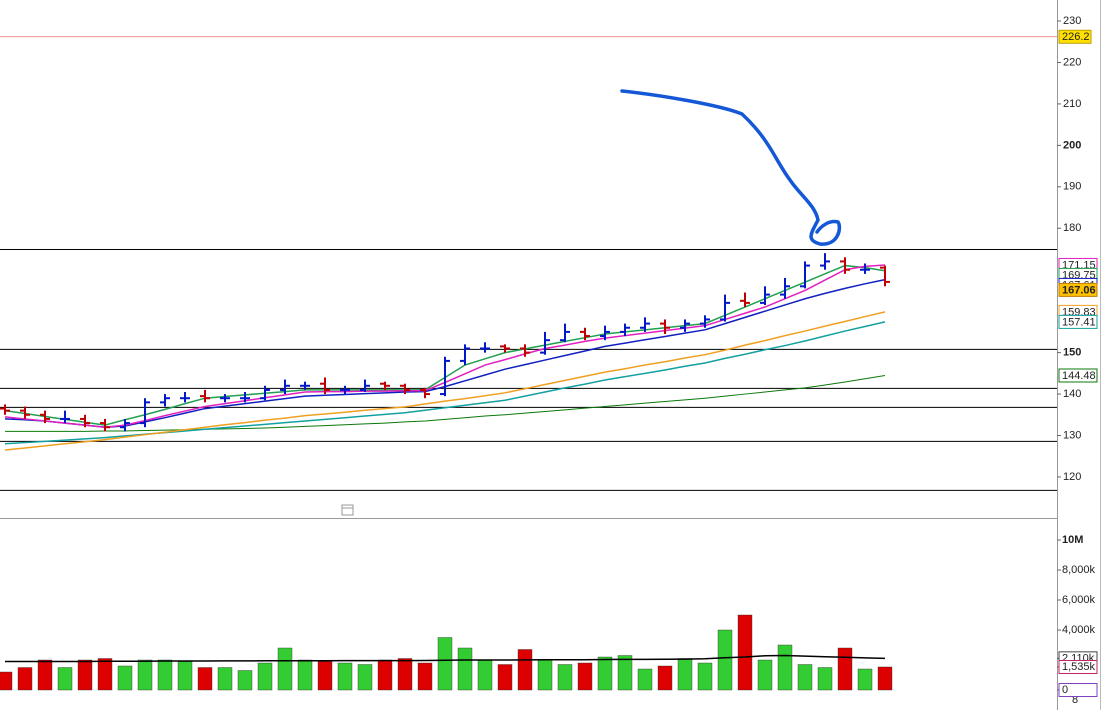 Image resolution: width=1110 pixels, height=710 pixels. I want to click on hand-drawn-arrow, so click(731, 167).